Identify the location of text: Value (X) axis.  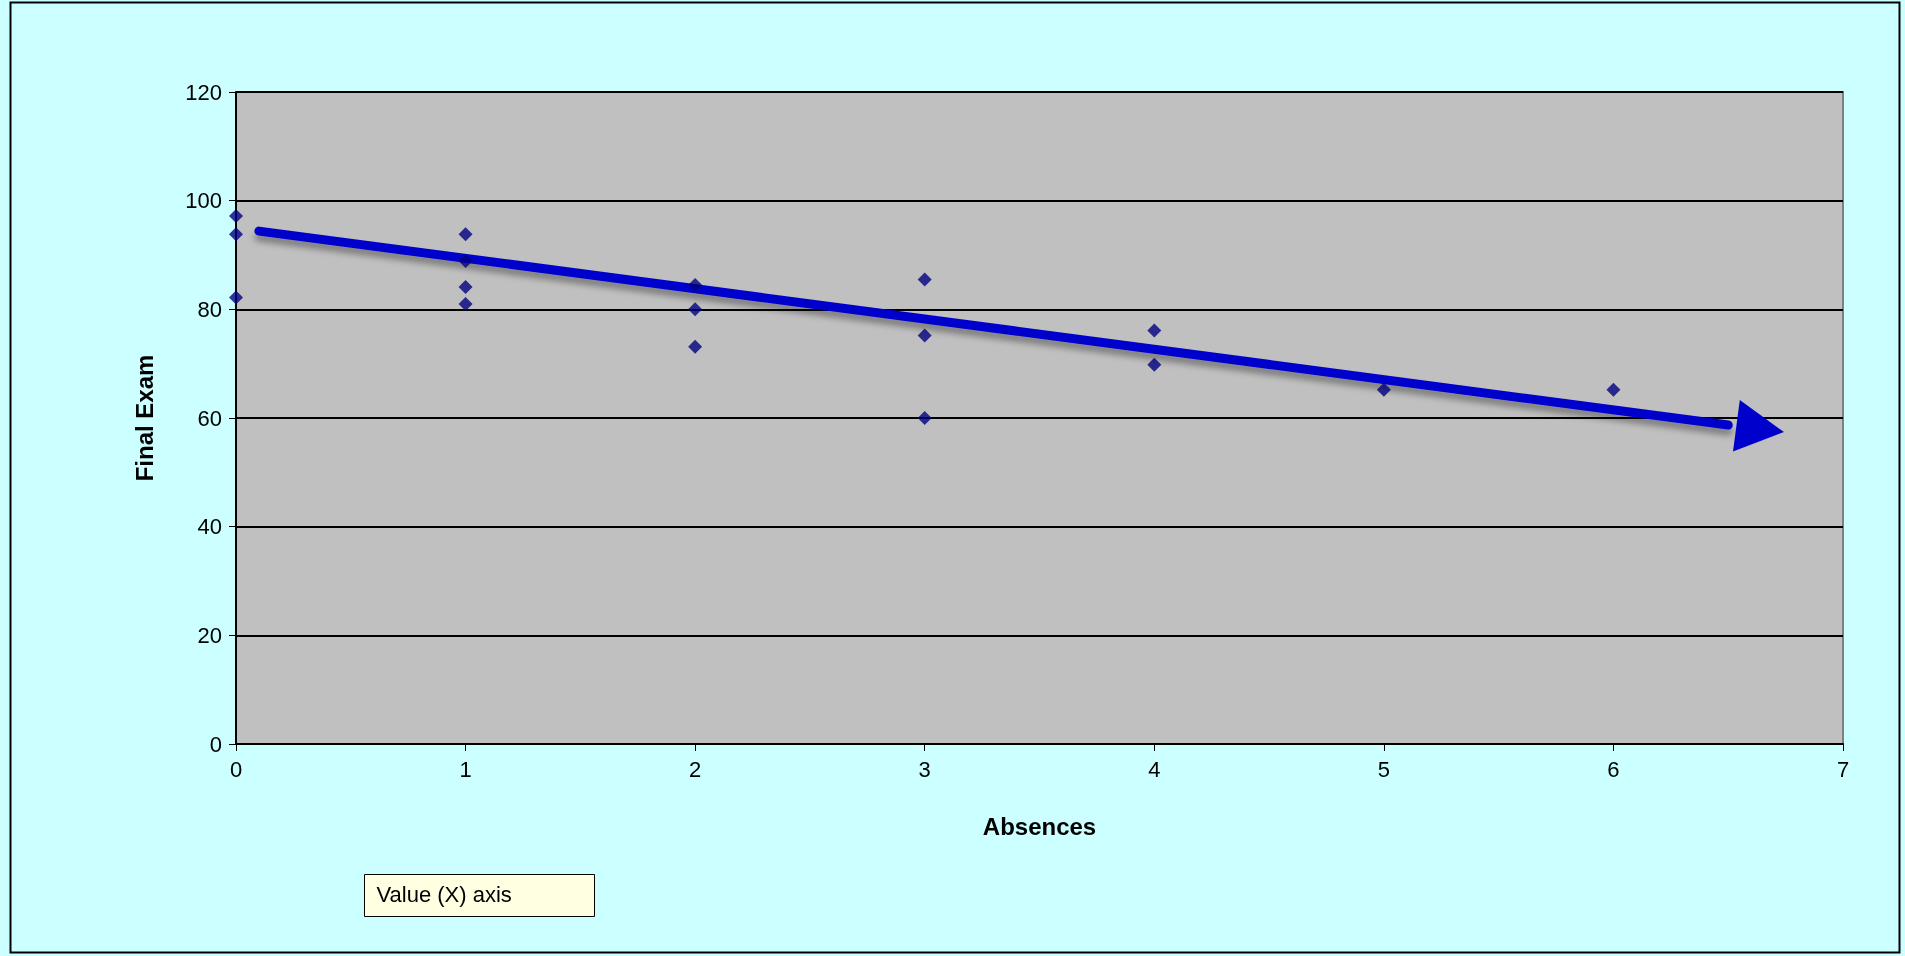
(444, 894).